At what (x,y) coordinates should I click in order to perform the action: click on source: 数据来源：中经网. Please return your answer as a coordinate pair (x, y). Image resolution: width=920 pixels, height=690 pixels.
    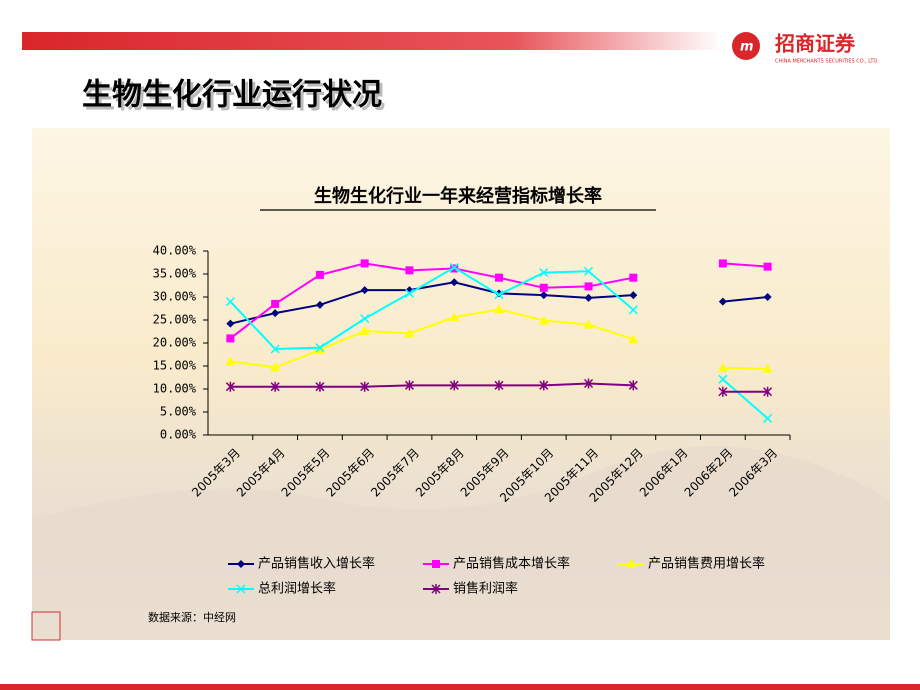
    Looking at the image, I should click on (192, 617).